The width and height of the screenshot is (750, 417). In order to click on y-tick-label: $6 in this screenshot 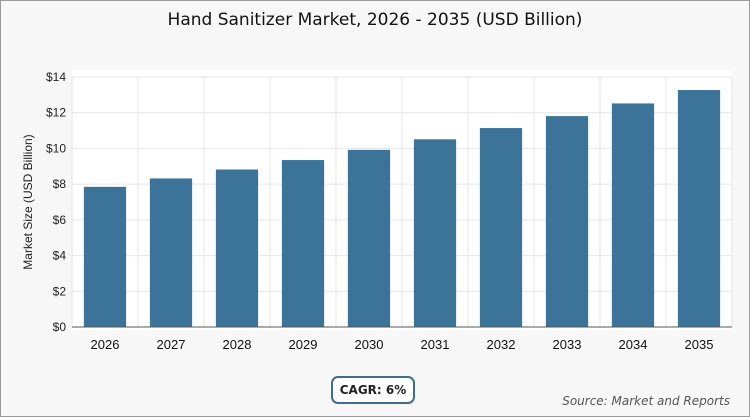, I will do `click(60, 220)`.